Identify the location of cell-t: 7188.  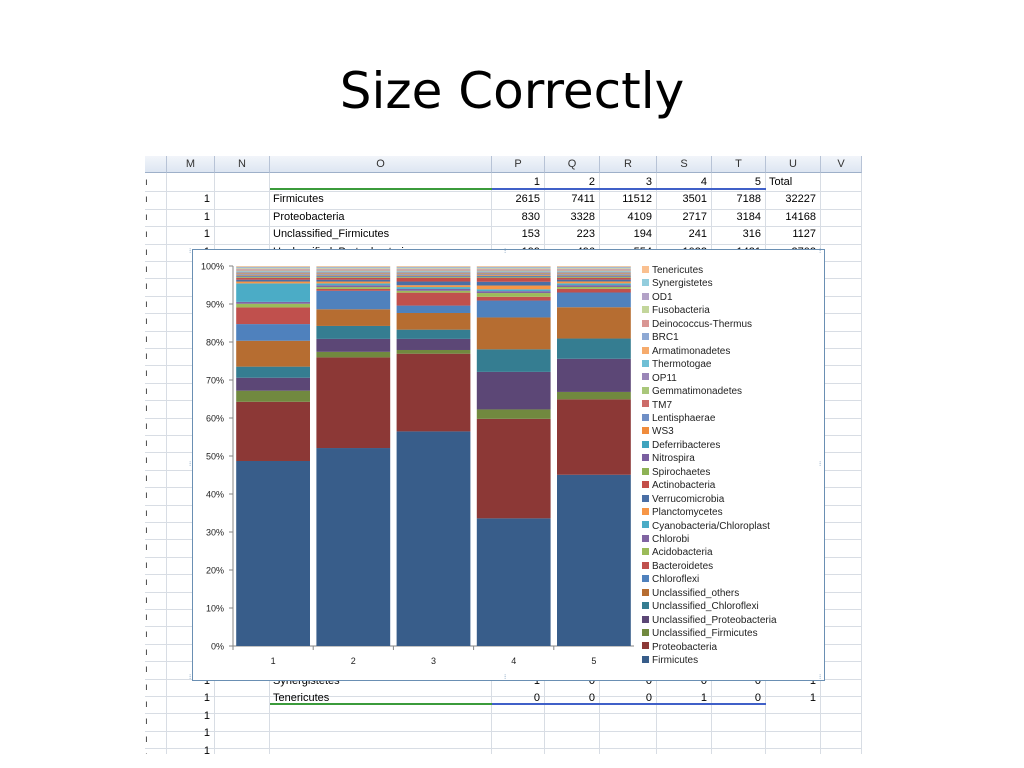
(748, 199).